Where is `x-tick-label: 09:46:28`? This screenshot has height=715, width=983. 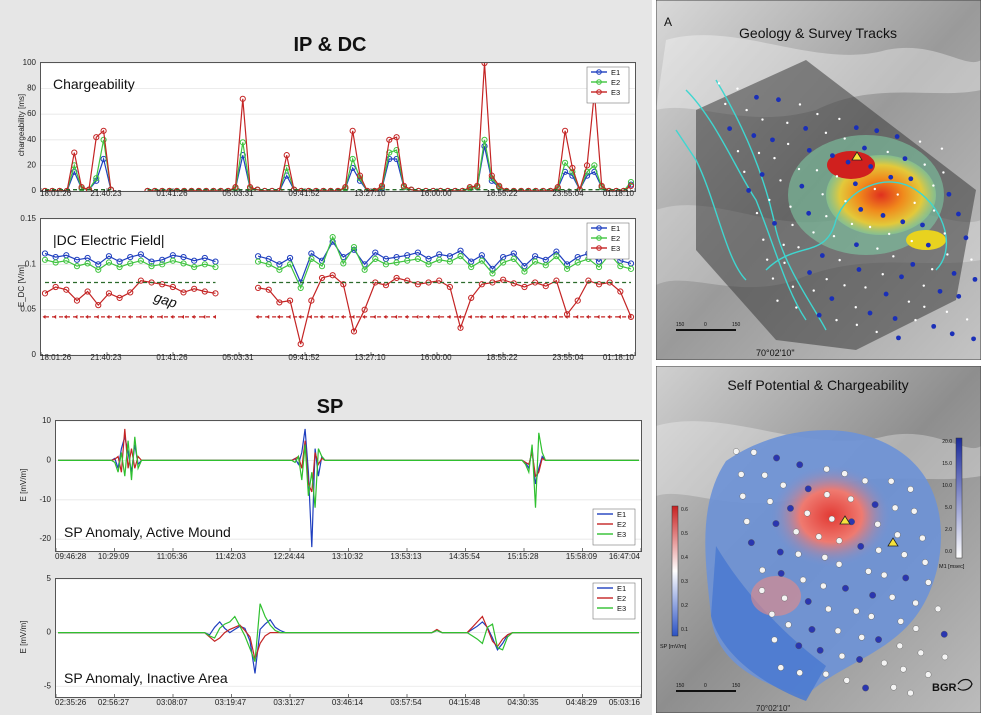
x-tick-label: 09:46:28 is located at coordinates (71, 556).